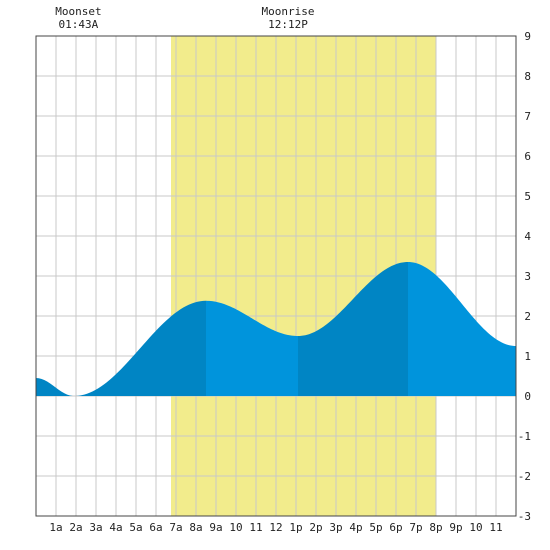 The width and height of the screenshot is (550, 550). I want to click on x-tick-label: 6a, so click(155, 527).